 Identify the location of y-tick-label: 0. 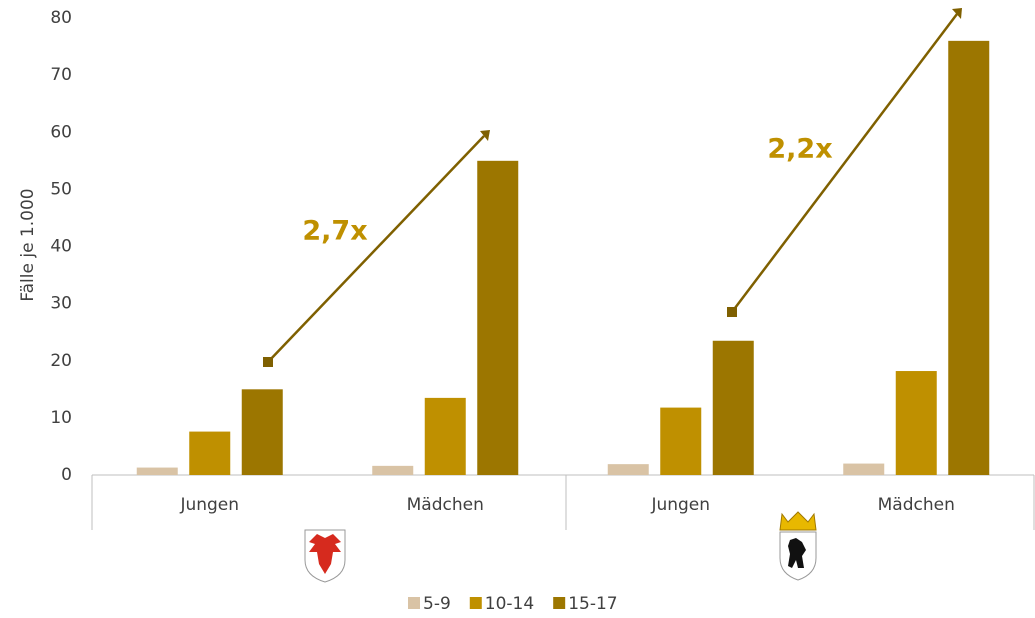
(66, 475).